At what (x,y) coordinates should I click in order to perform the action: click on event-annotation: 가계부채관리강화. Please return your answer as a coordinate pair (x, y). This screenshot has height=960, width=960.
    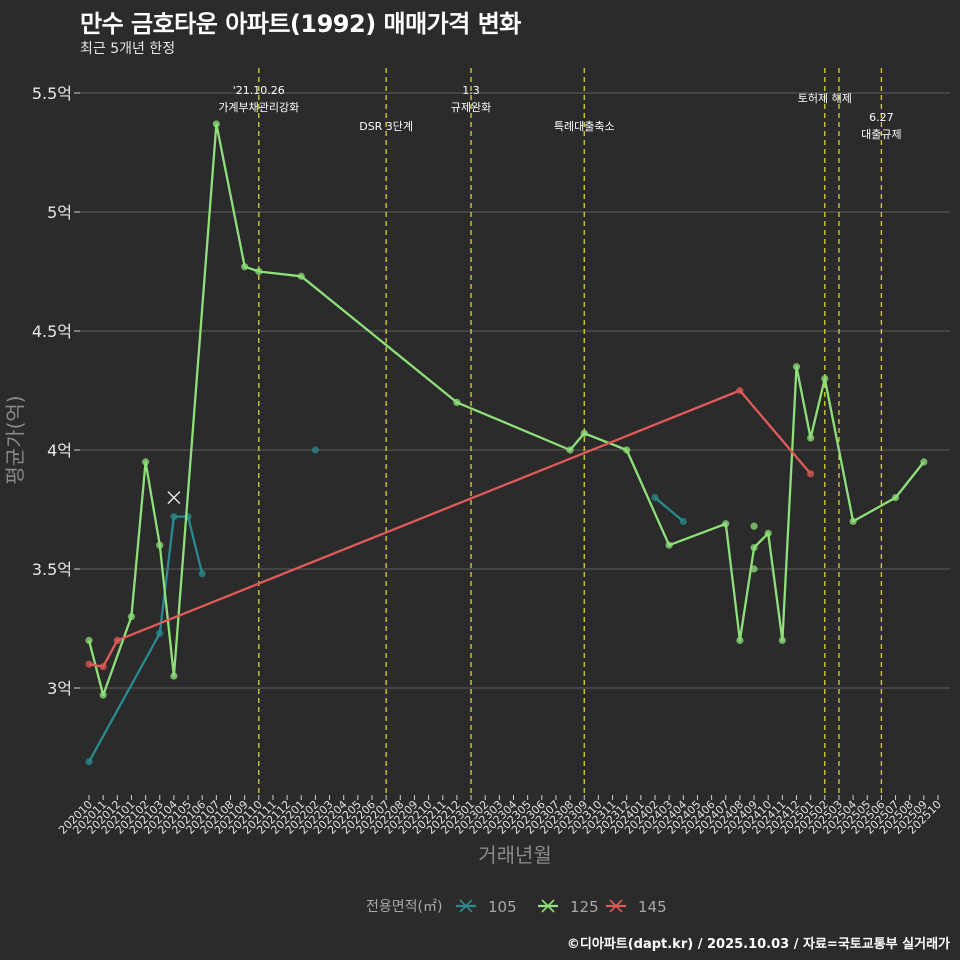
    Looking at the image, I should click on (258, 107).